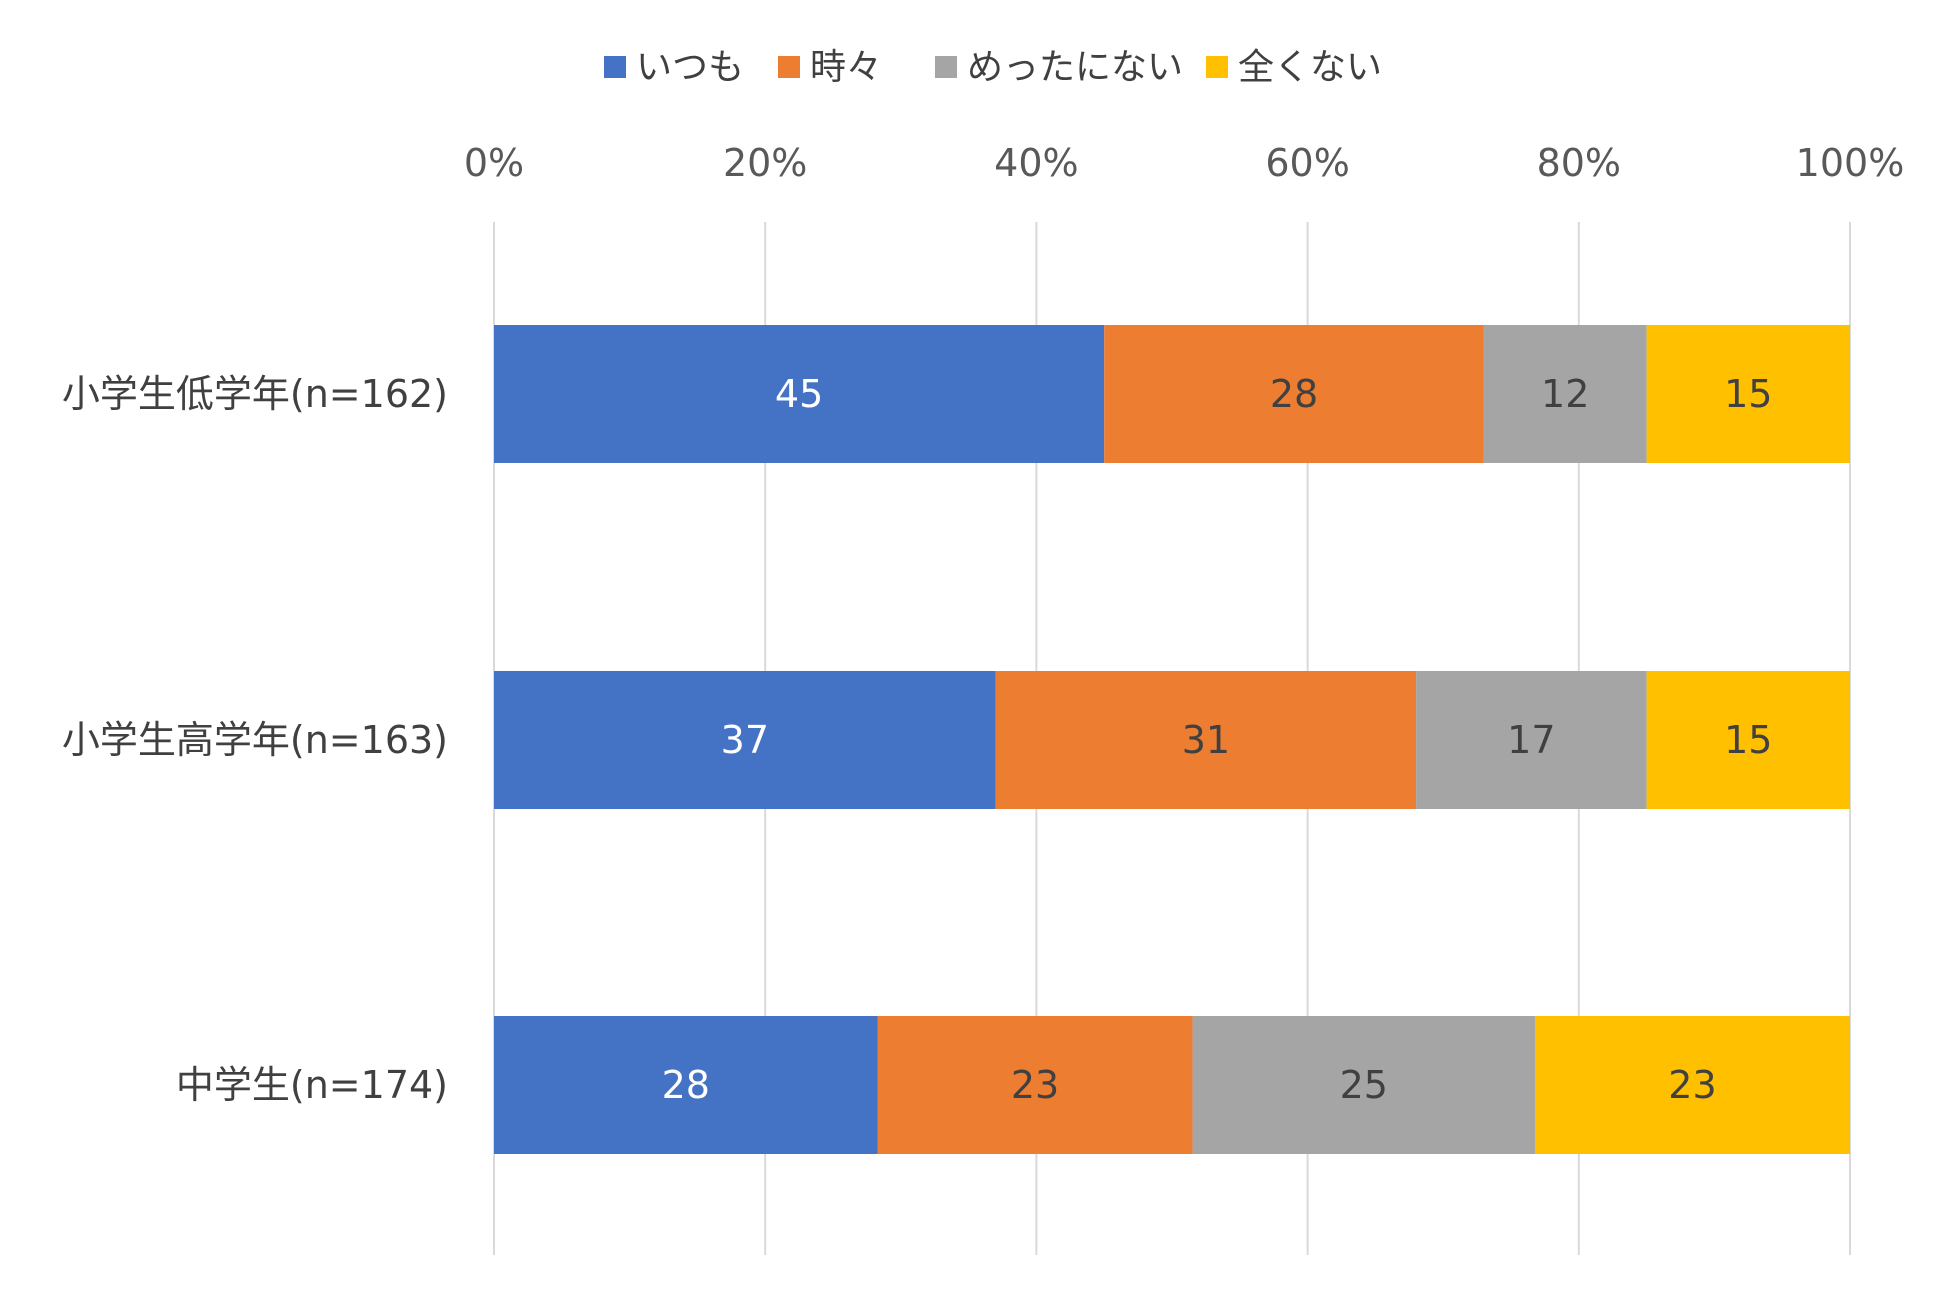 The height and width of the screenshot is (1299, 1949). I want to click on x-tick-label: 0%, so click(494, 163).